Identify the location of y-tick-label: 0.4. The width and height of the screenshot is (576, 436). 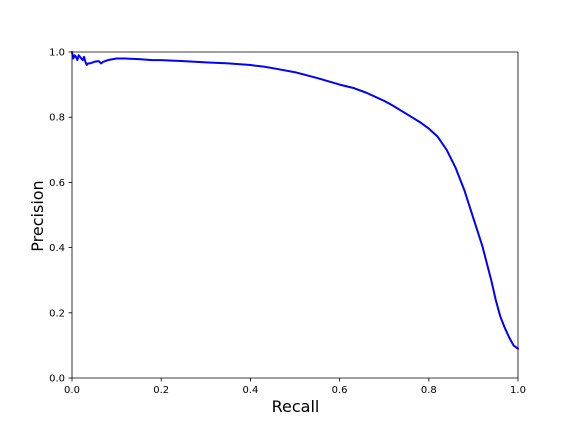
(57, 248).